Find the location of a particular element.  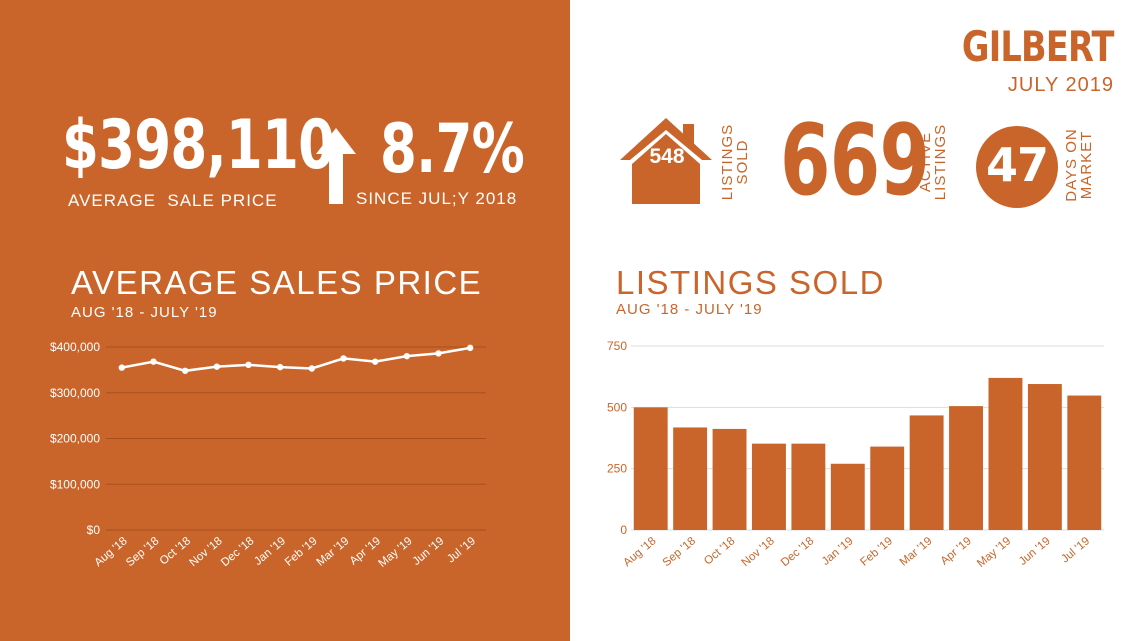

price-chart-title: AVERAGE SALES PRICE is located at coordinates (277, 282).